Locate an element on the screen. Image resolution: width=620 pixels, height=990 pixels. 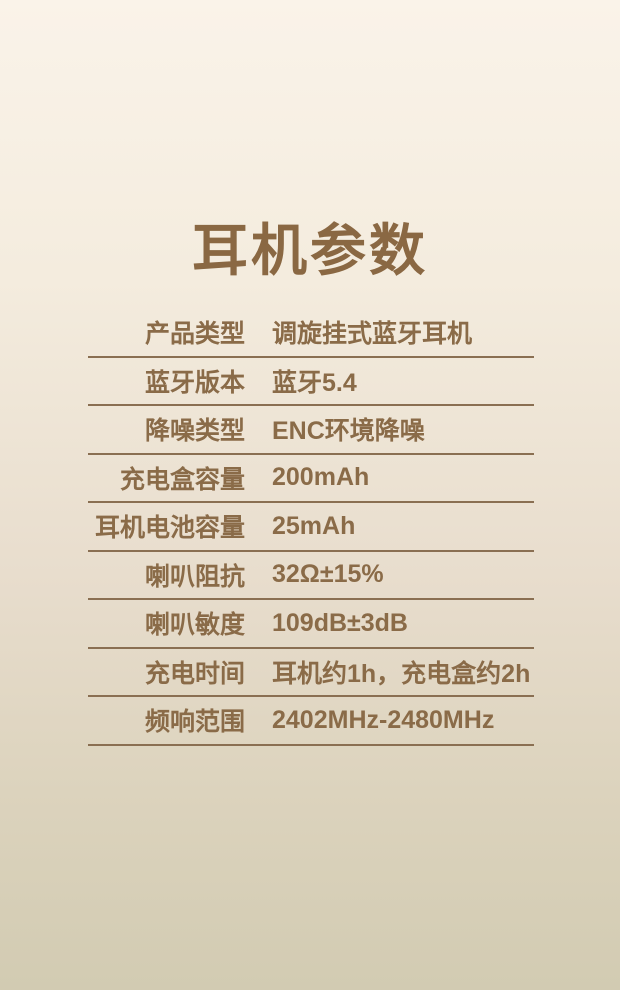
spec-value: 蓝牙5.4 is located at coordinates (314, 382).